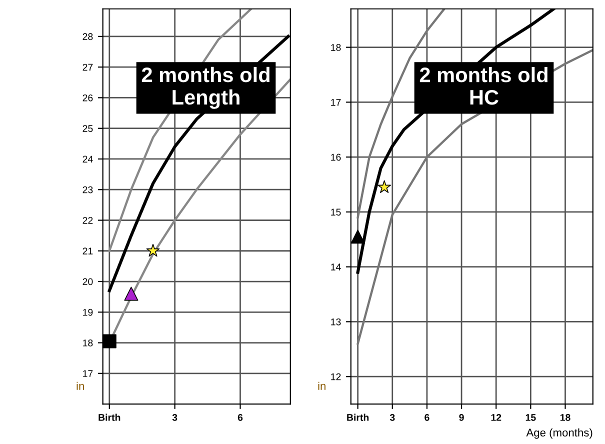 The height and width of the screenshot is (444, 605). What do you see at coordinates (87, 67) in the screenshot?
I see `y-tick-label: 27` at bounding box center [87, 67].